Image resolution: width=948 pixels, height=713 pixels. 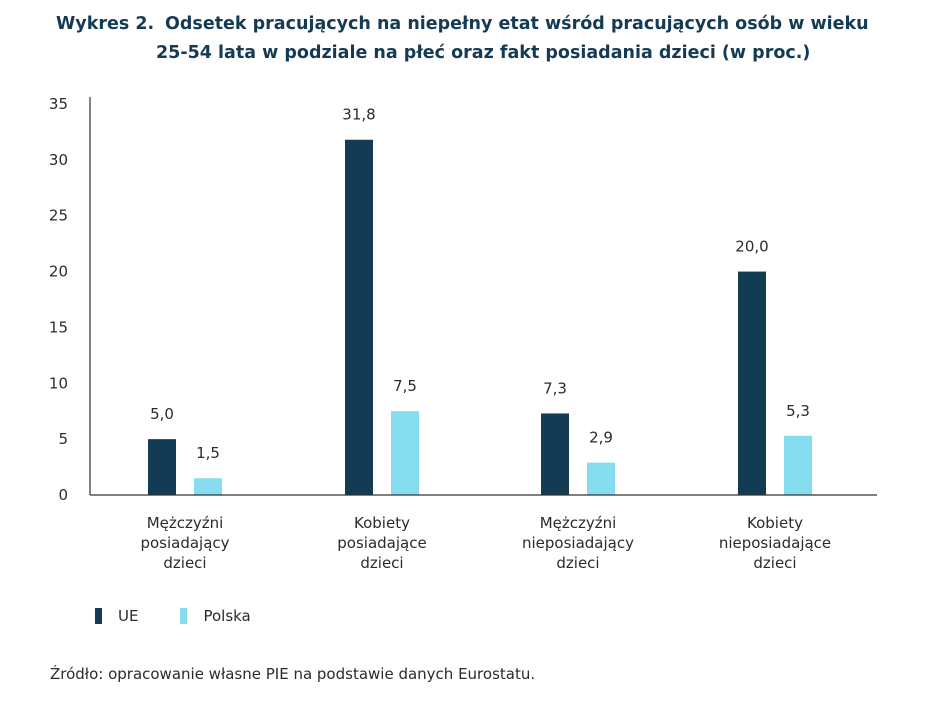 I want to click on y-tick-label: 25, so click(x=58, y=216).